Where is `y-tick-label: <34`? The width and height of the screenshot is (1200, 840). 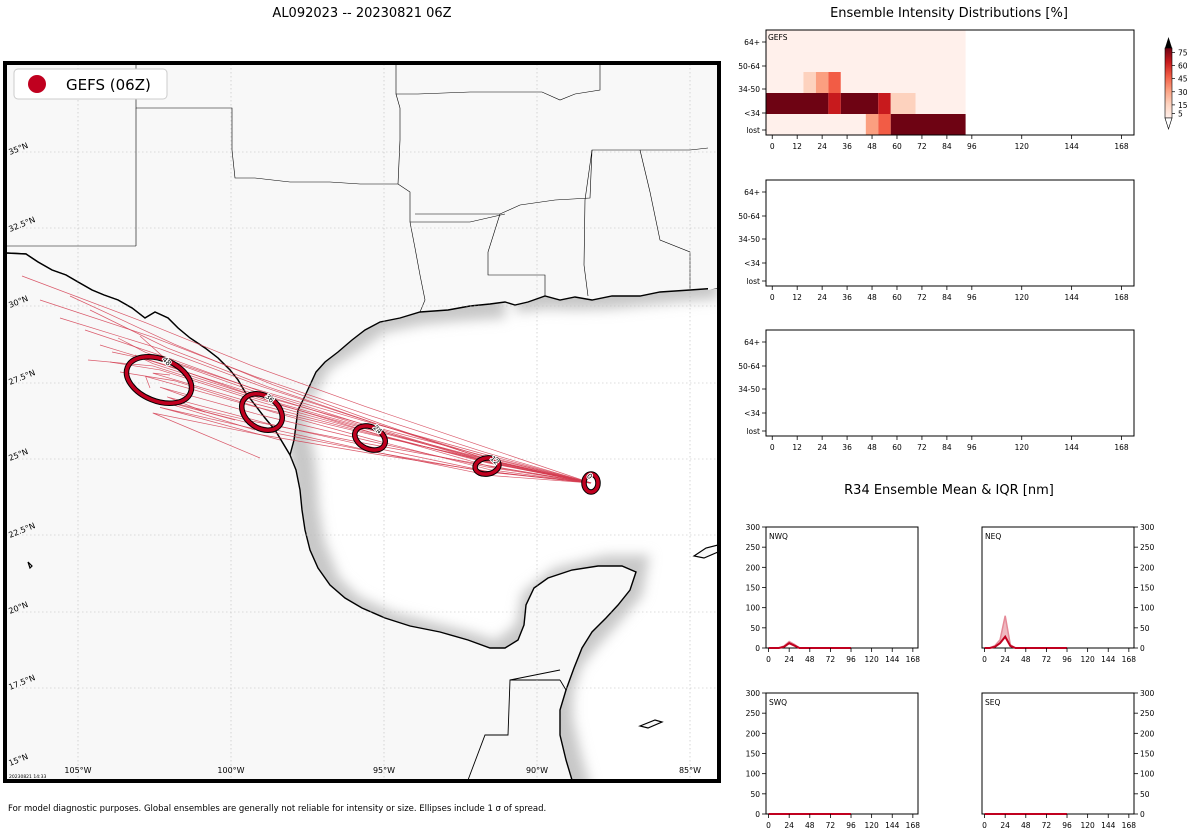 y-tick-label: <34 is located at coordinates (752, 413).